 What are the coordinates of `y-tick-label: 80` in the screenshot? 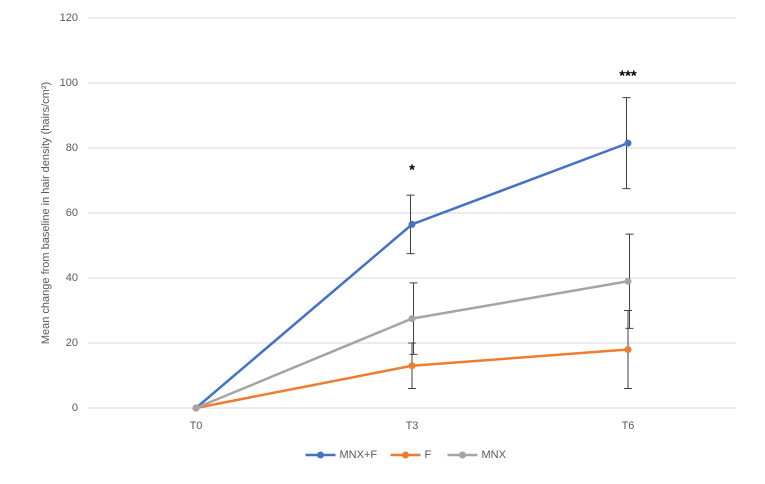 It's located at (72, 148).